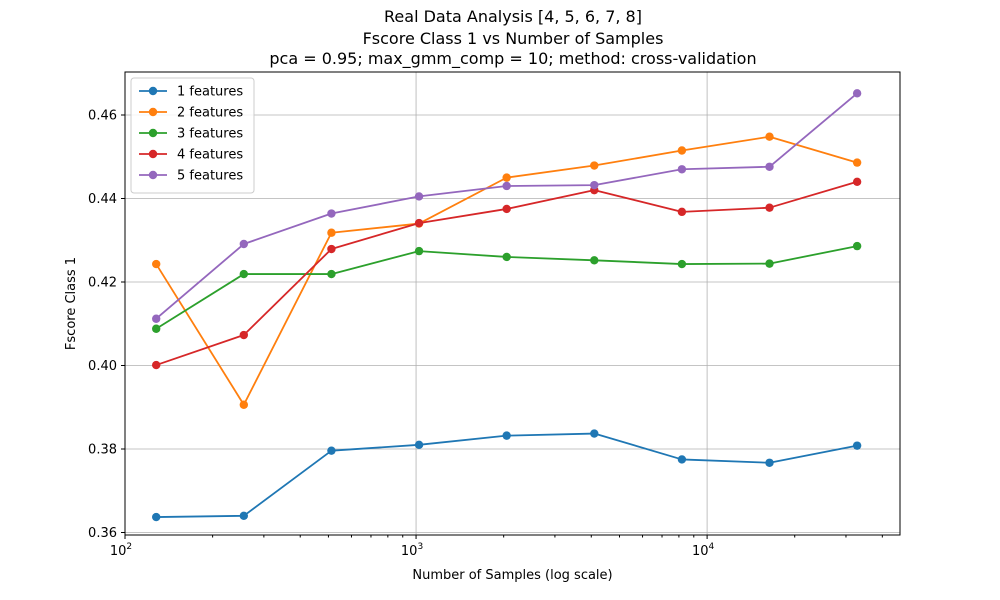 This screenshot has height=600, width=1000. What do you see at coordinates (703, 550) in the screenshot?
I see `x-tick-label: 10⁴` at bounding box center [703, 550].